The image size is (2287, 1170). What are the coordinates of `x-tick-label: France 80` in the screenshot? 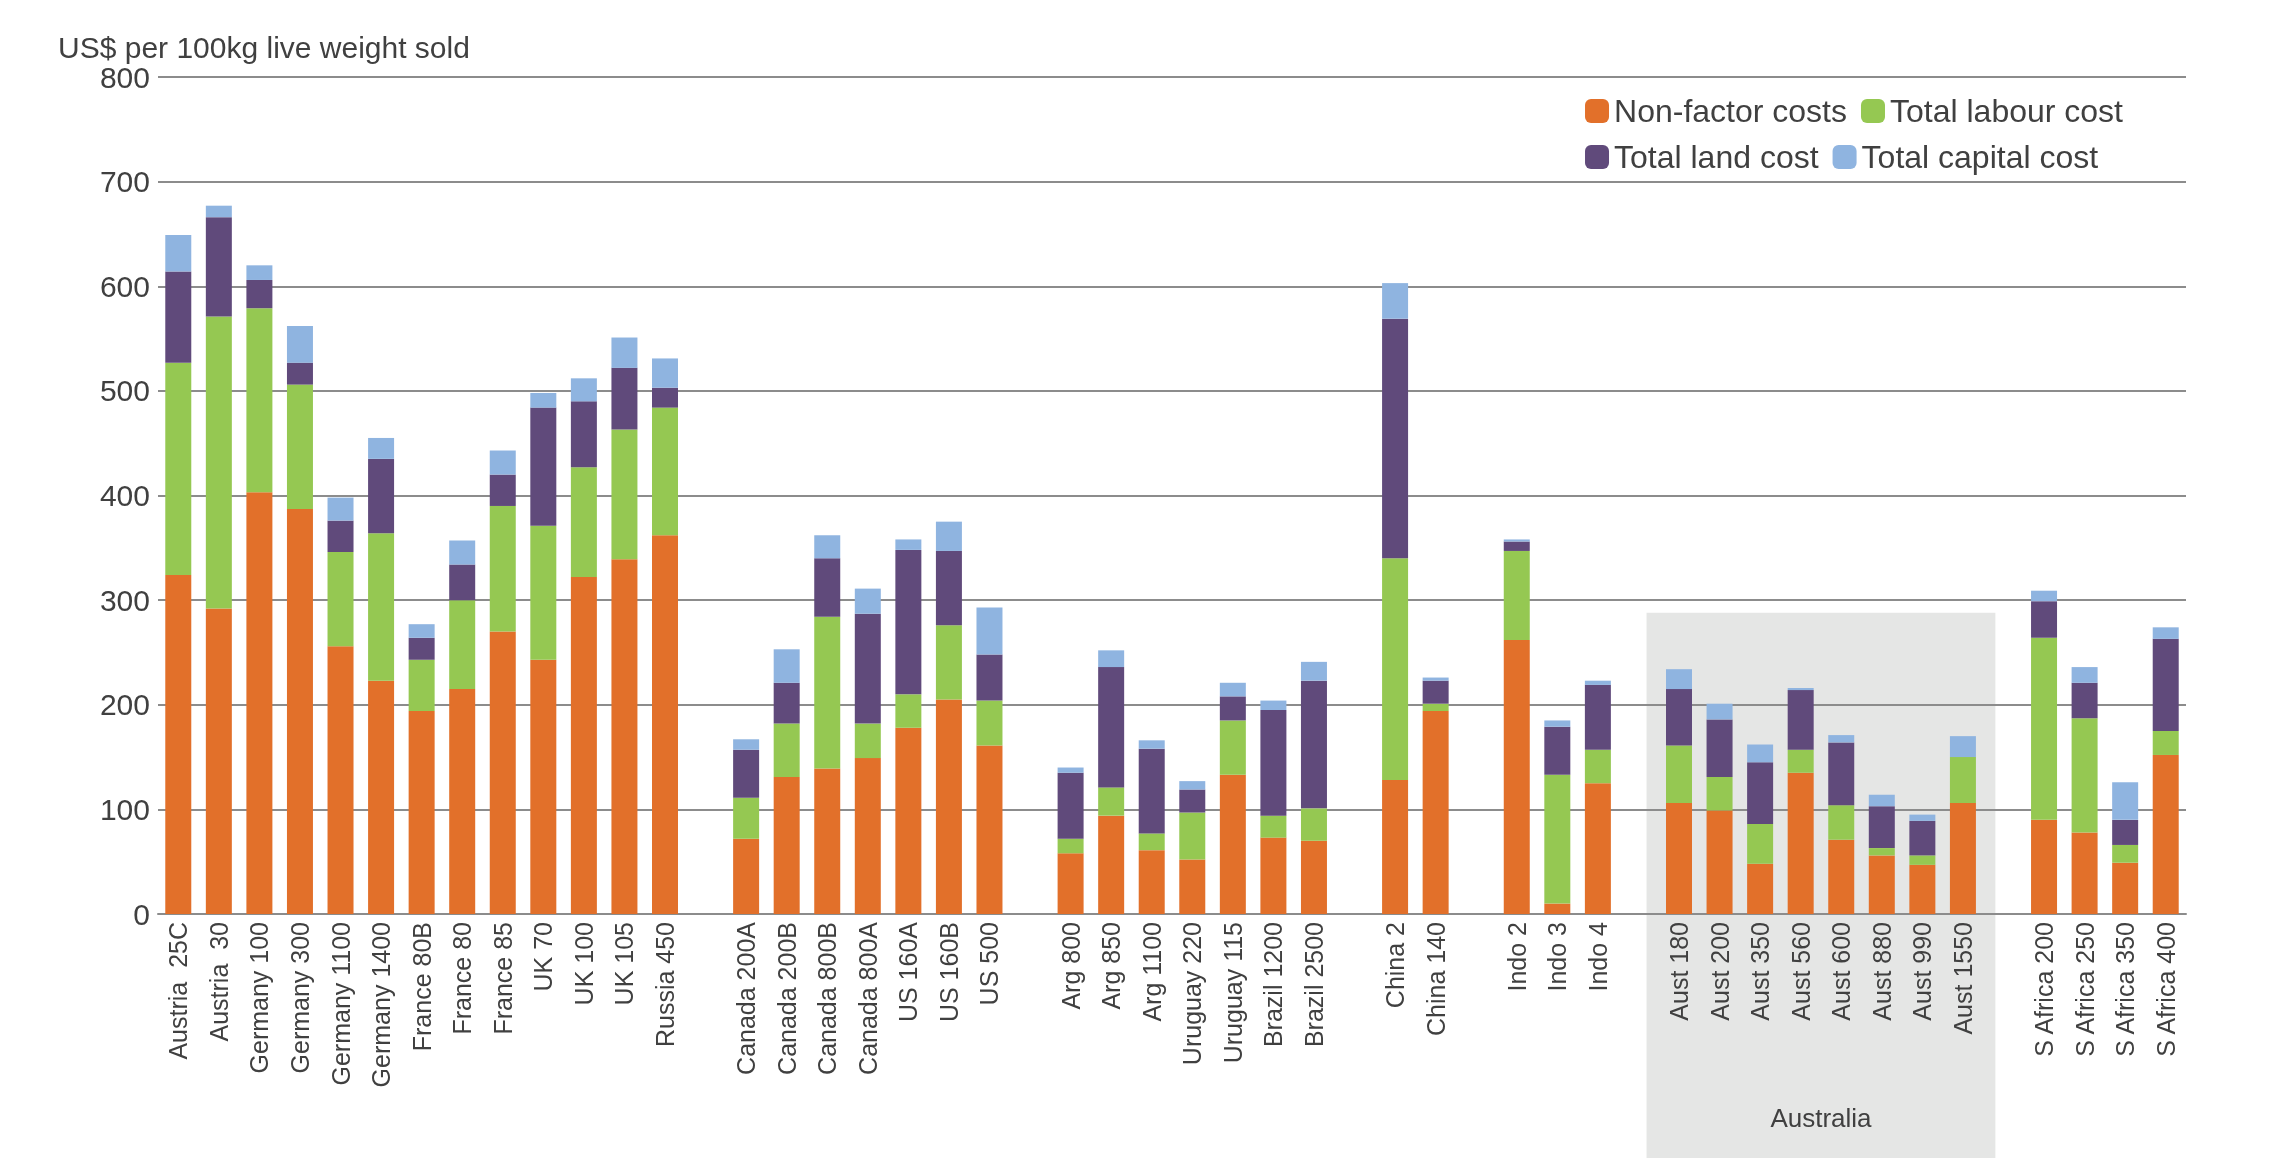 It's located at (462, 978).